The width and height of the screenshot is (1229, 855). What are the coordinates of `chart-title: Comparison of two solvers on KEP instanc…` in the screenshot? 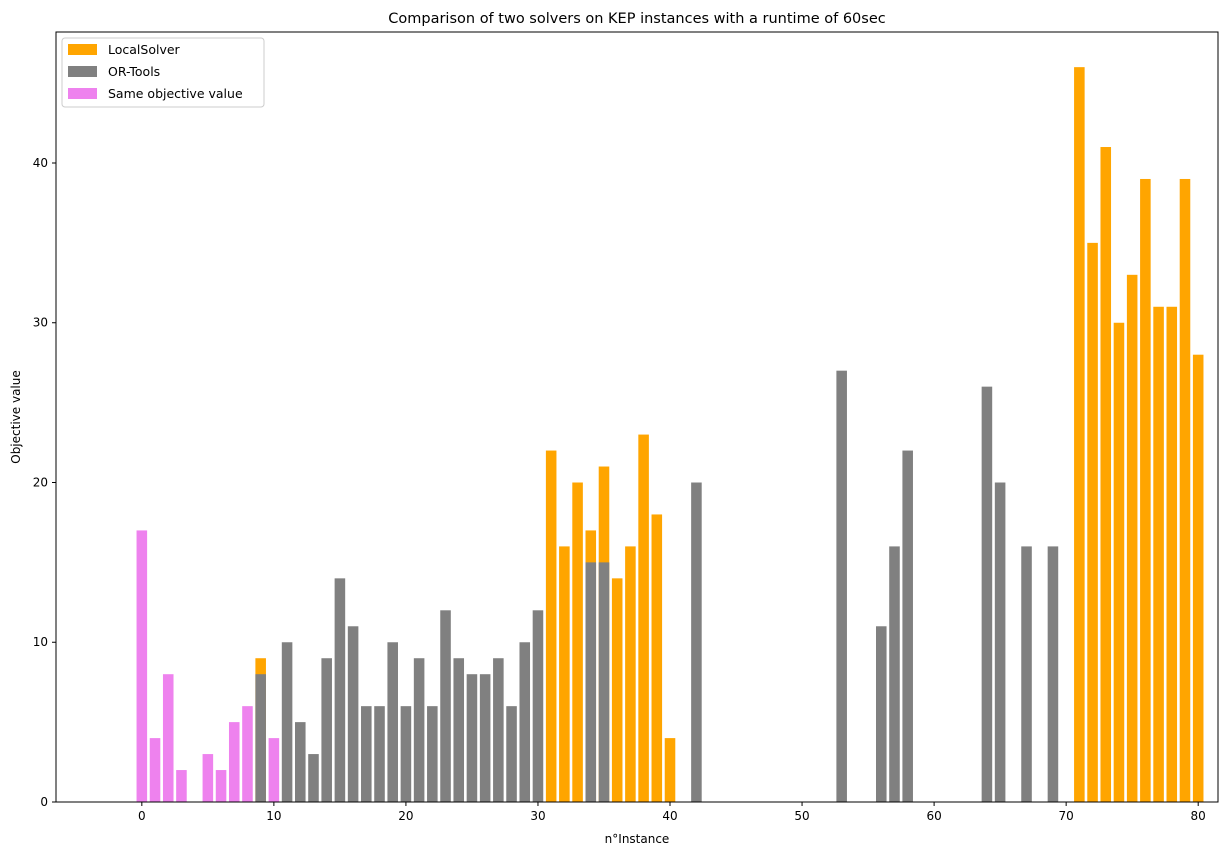 It's located at (636, 19).